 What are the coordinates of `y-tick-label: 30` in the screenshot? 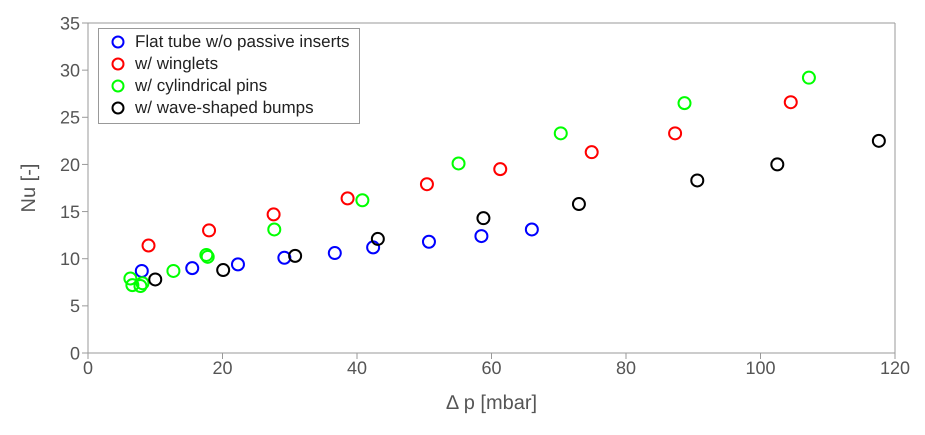 It's located at (70, 70).